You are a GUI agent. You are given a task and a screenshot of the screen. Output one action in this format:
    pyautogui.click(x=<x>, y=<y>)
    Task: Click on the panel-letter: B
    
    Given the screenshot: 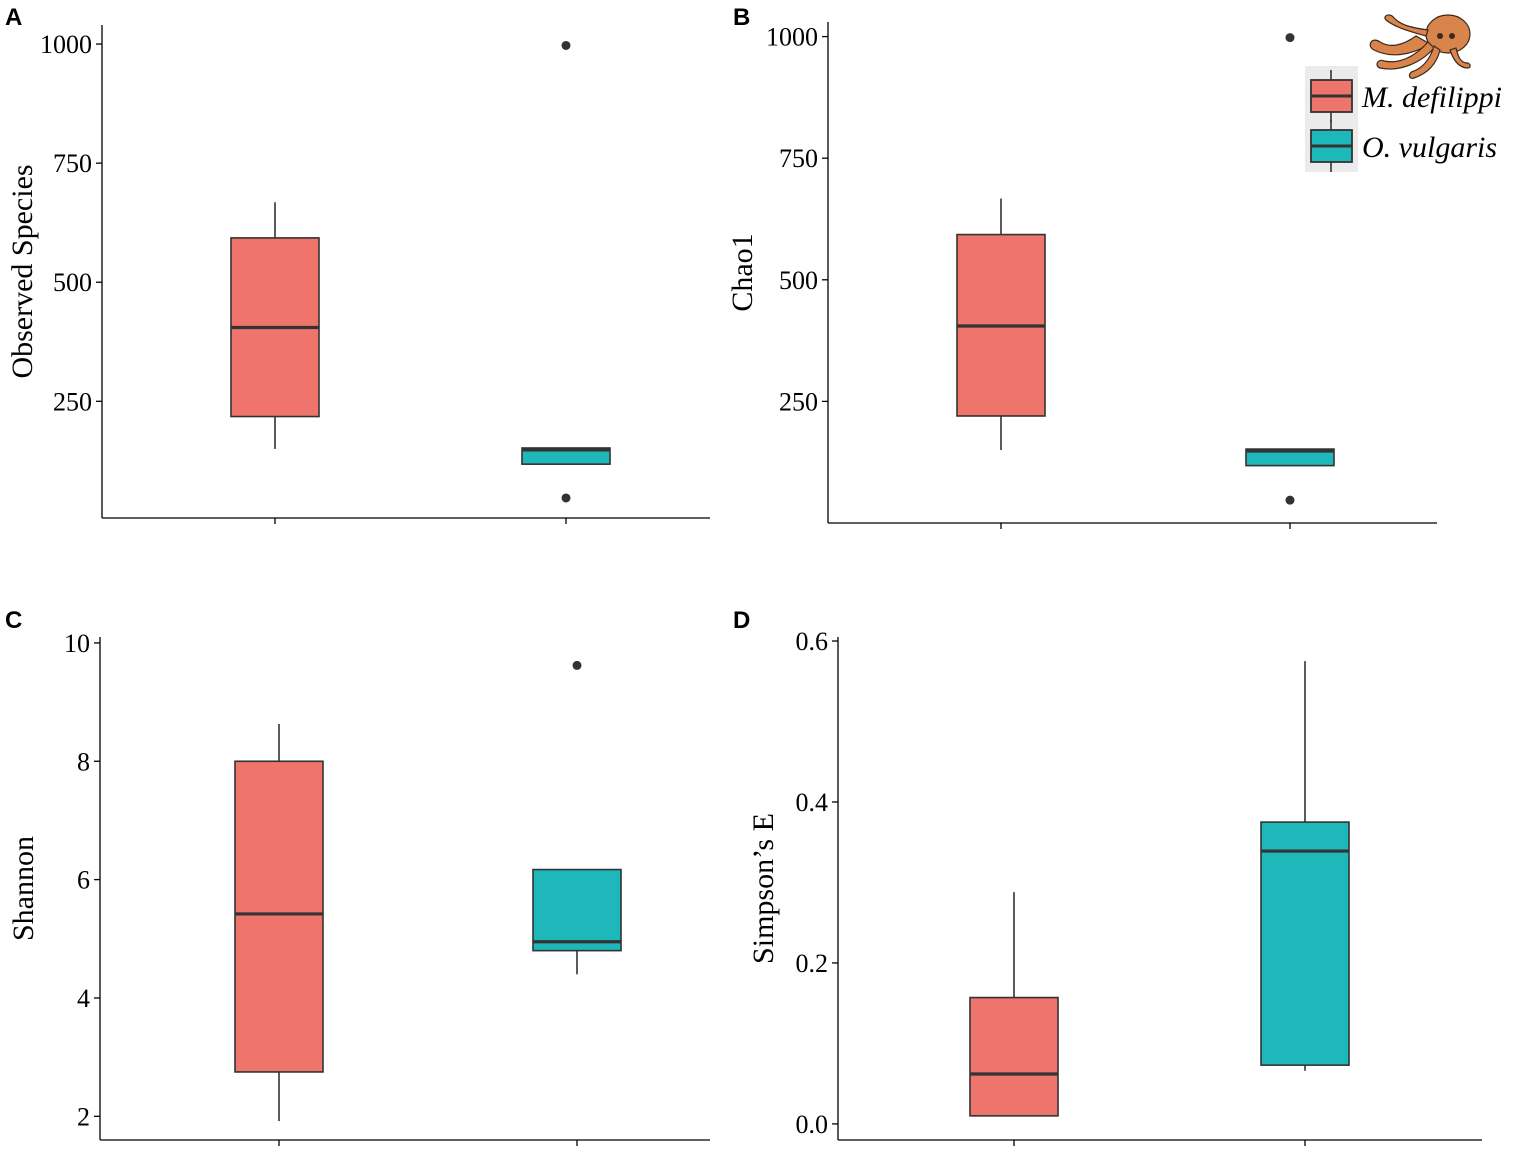 What is the action you would take?
    pyautogui.click(x=741, y=17)
    